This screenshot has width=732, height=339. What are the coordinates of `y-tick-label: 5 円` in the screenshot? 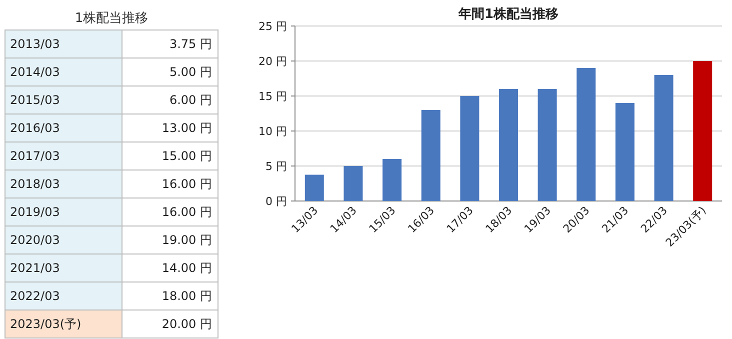 It's located at (276, 166).